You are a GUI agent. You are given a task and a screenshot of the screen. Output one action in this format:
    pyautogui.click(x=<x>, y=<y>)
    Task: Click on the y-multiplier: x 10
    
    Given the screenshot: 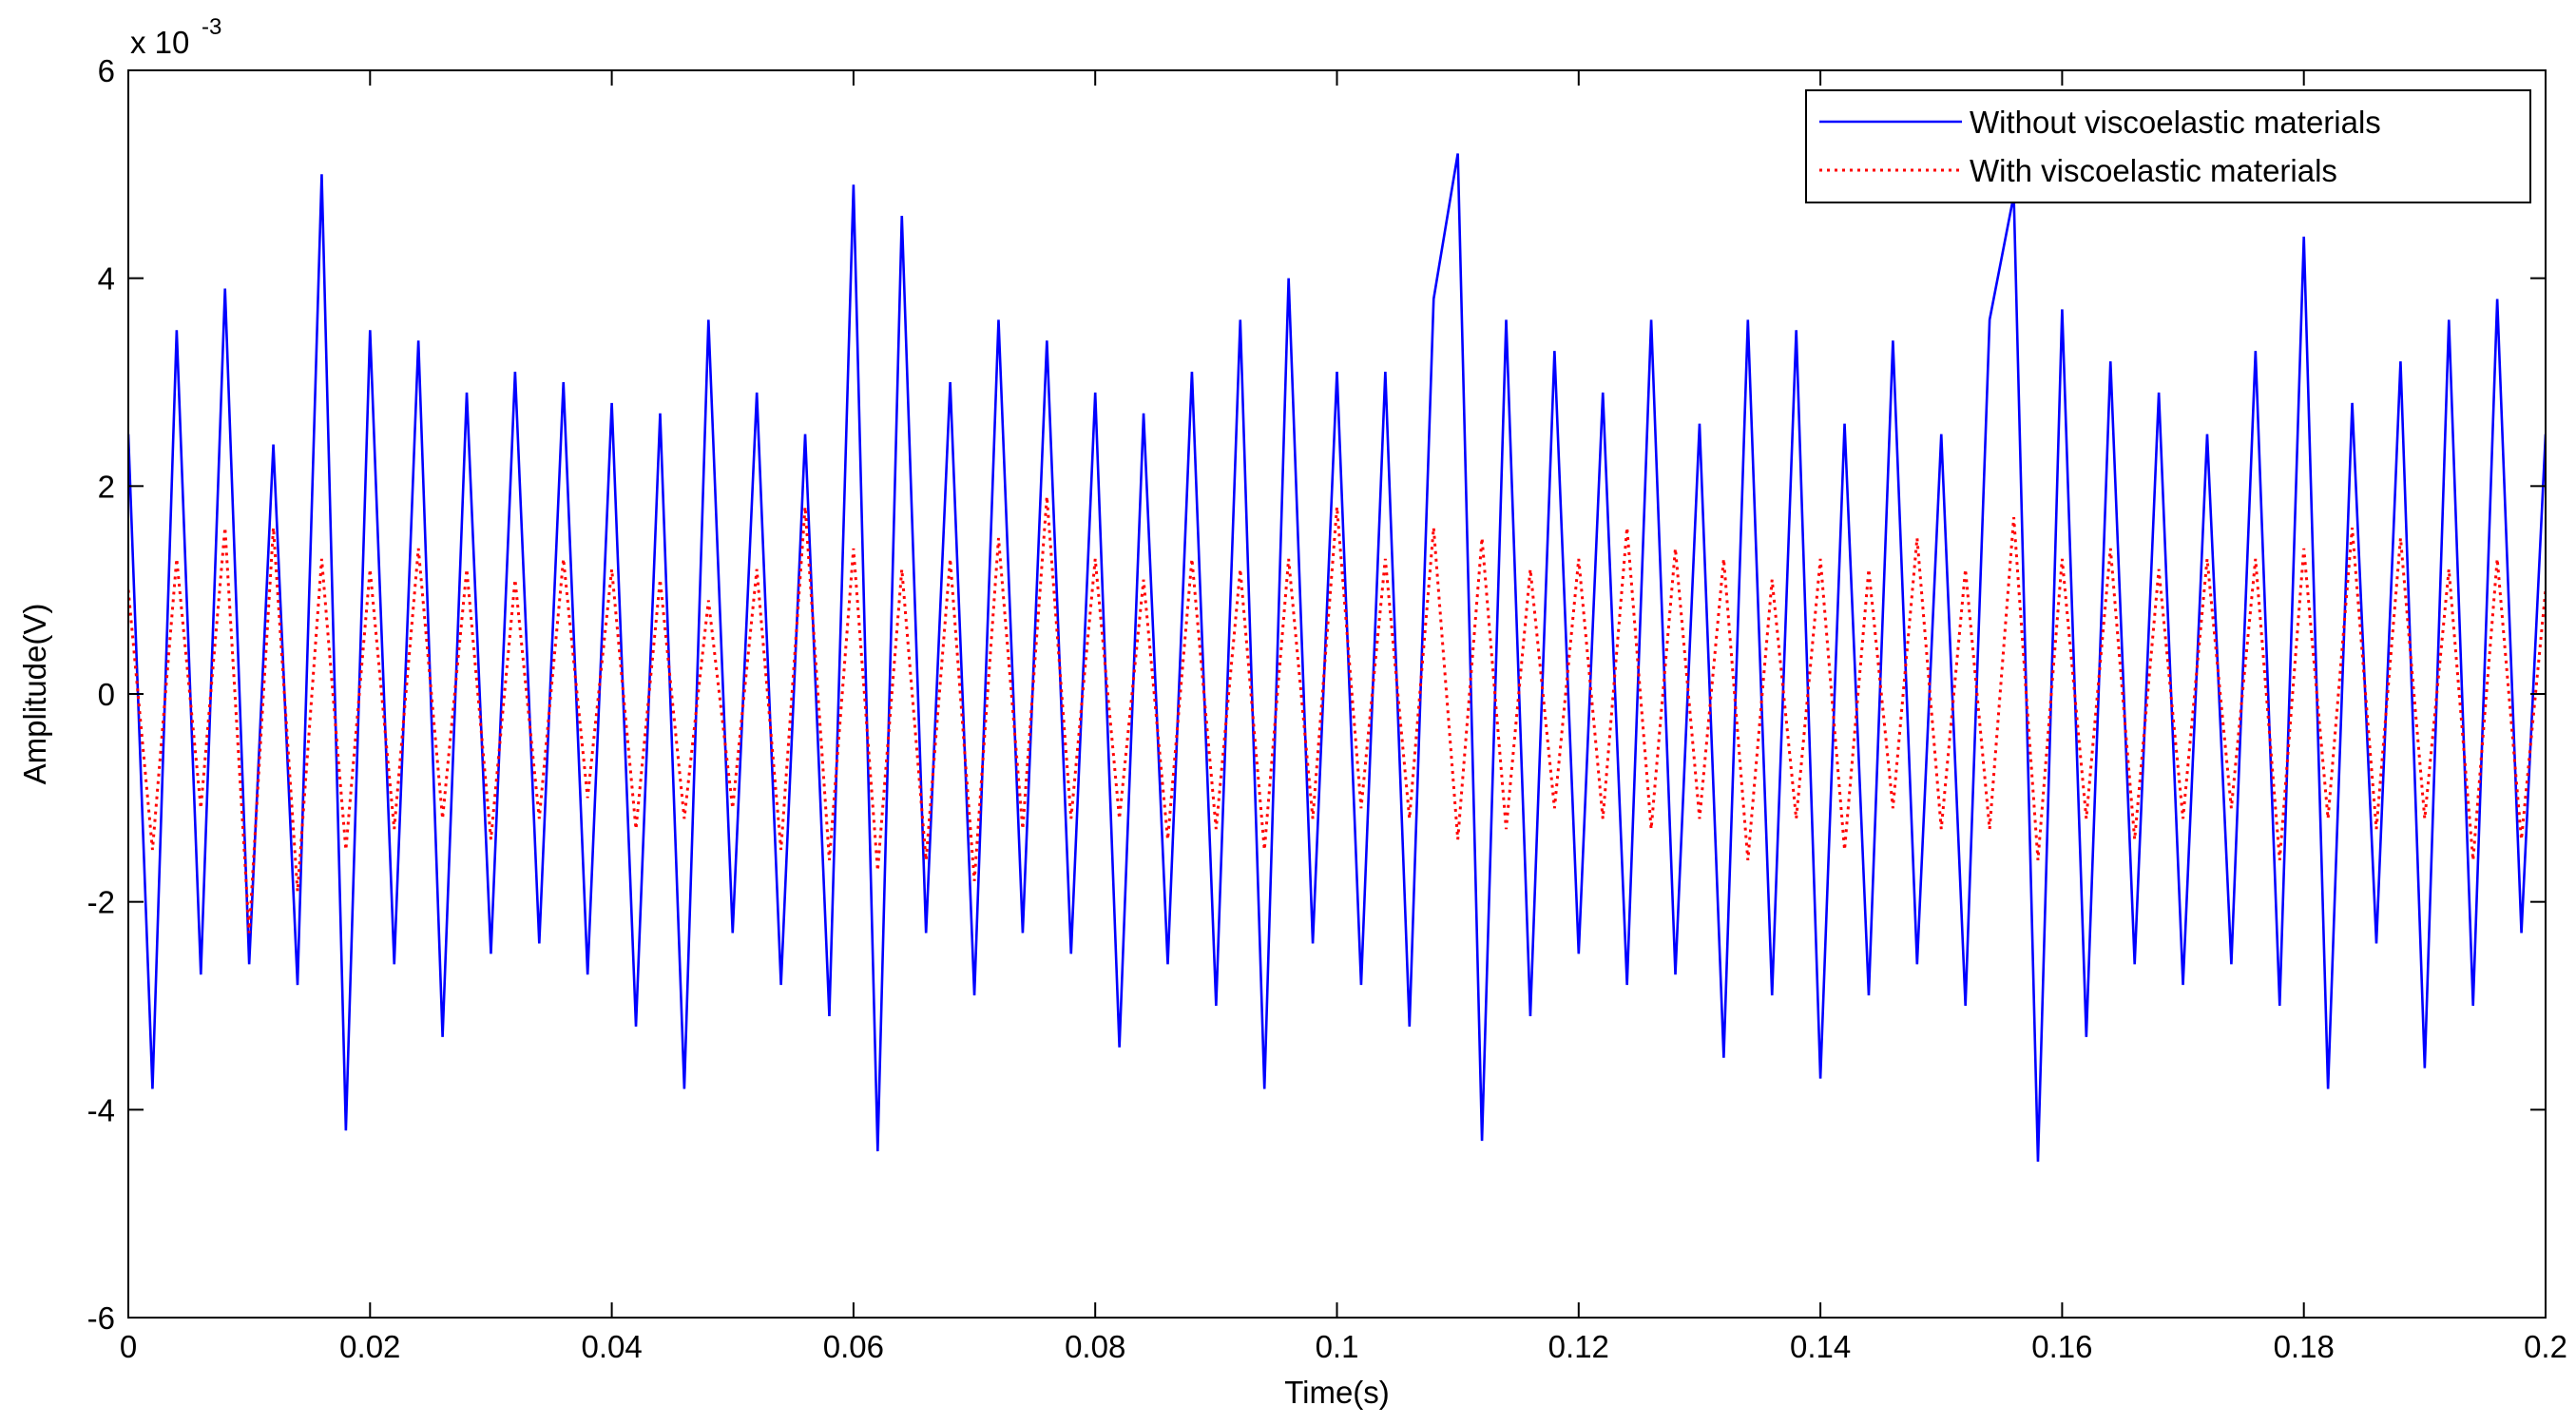 What is the action you would take?
    pyautogui.click(x=160, y=42)
    